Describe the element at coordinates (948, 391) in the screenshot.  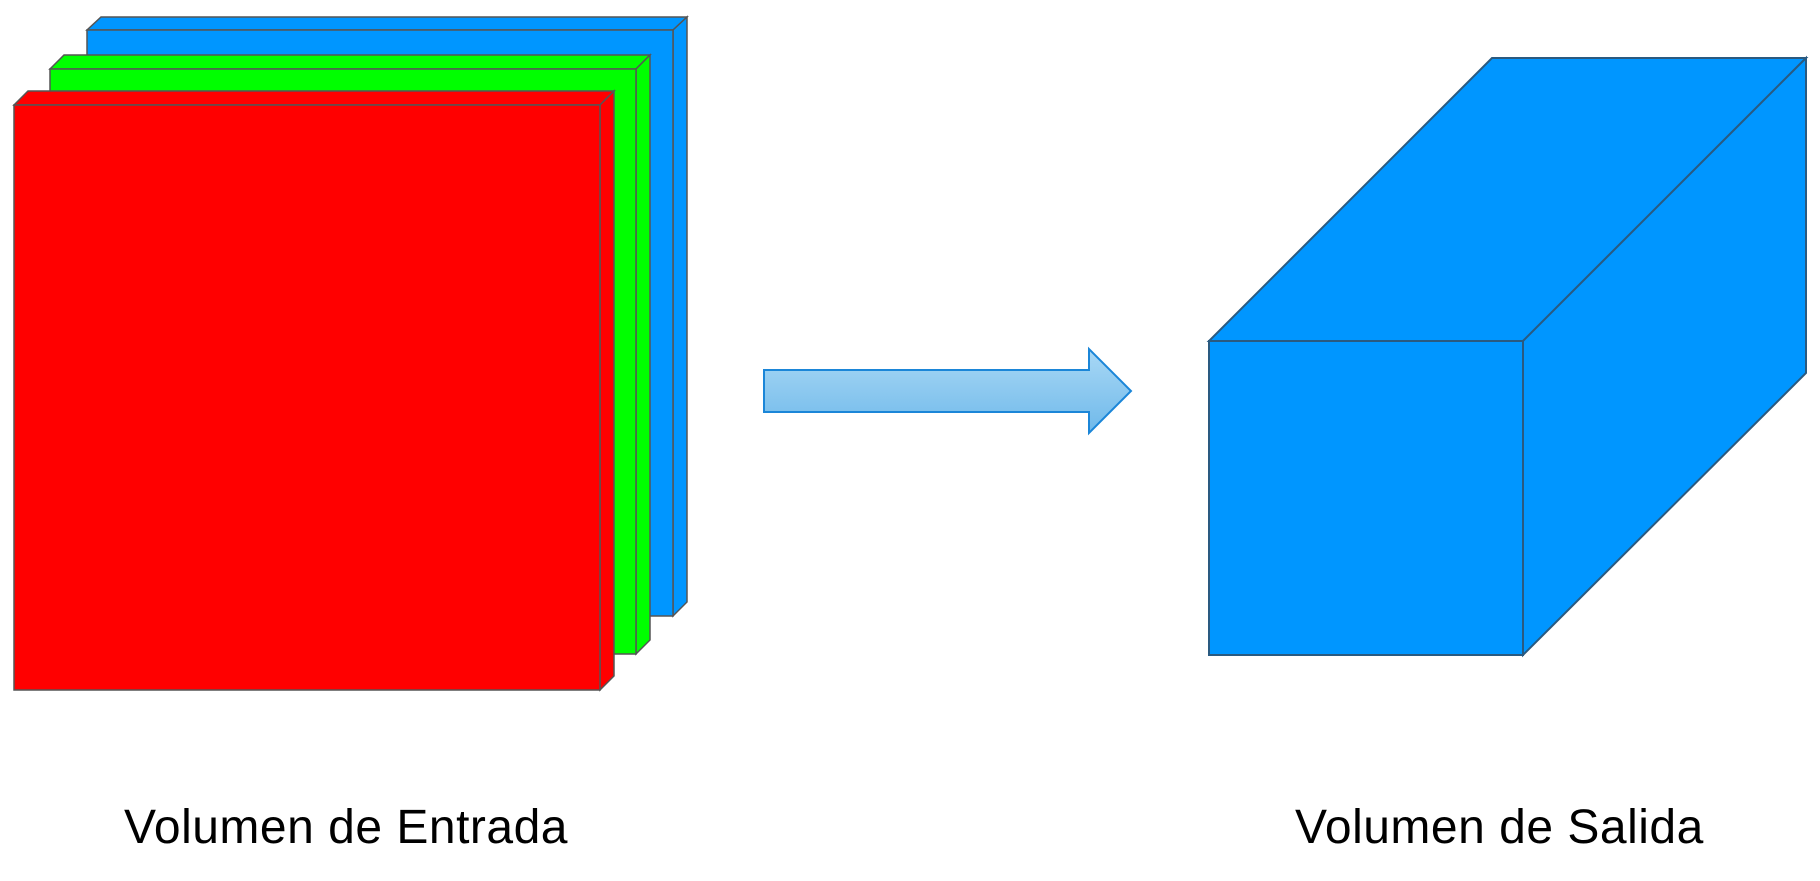
I see `transform-arrow-icon` at that location.